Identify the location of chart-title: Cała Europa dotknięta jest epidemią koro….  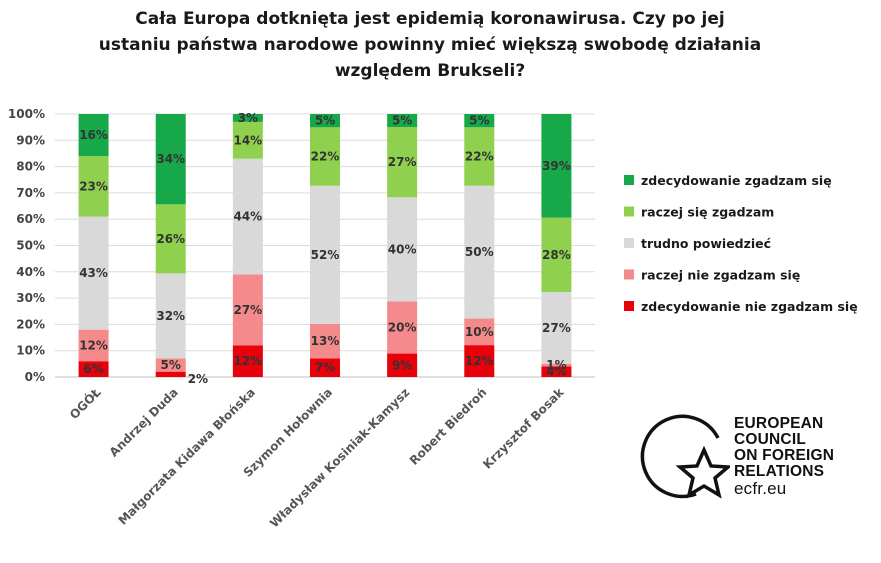
(430, 45).